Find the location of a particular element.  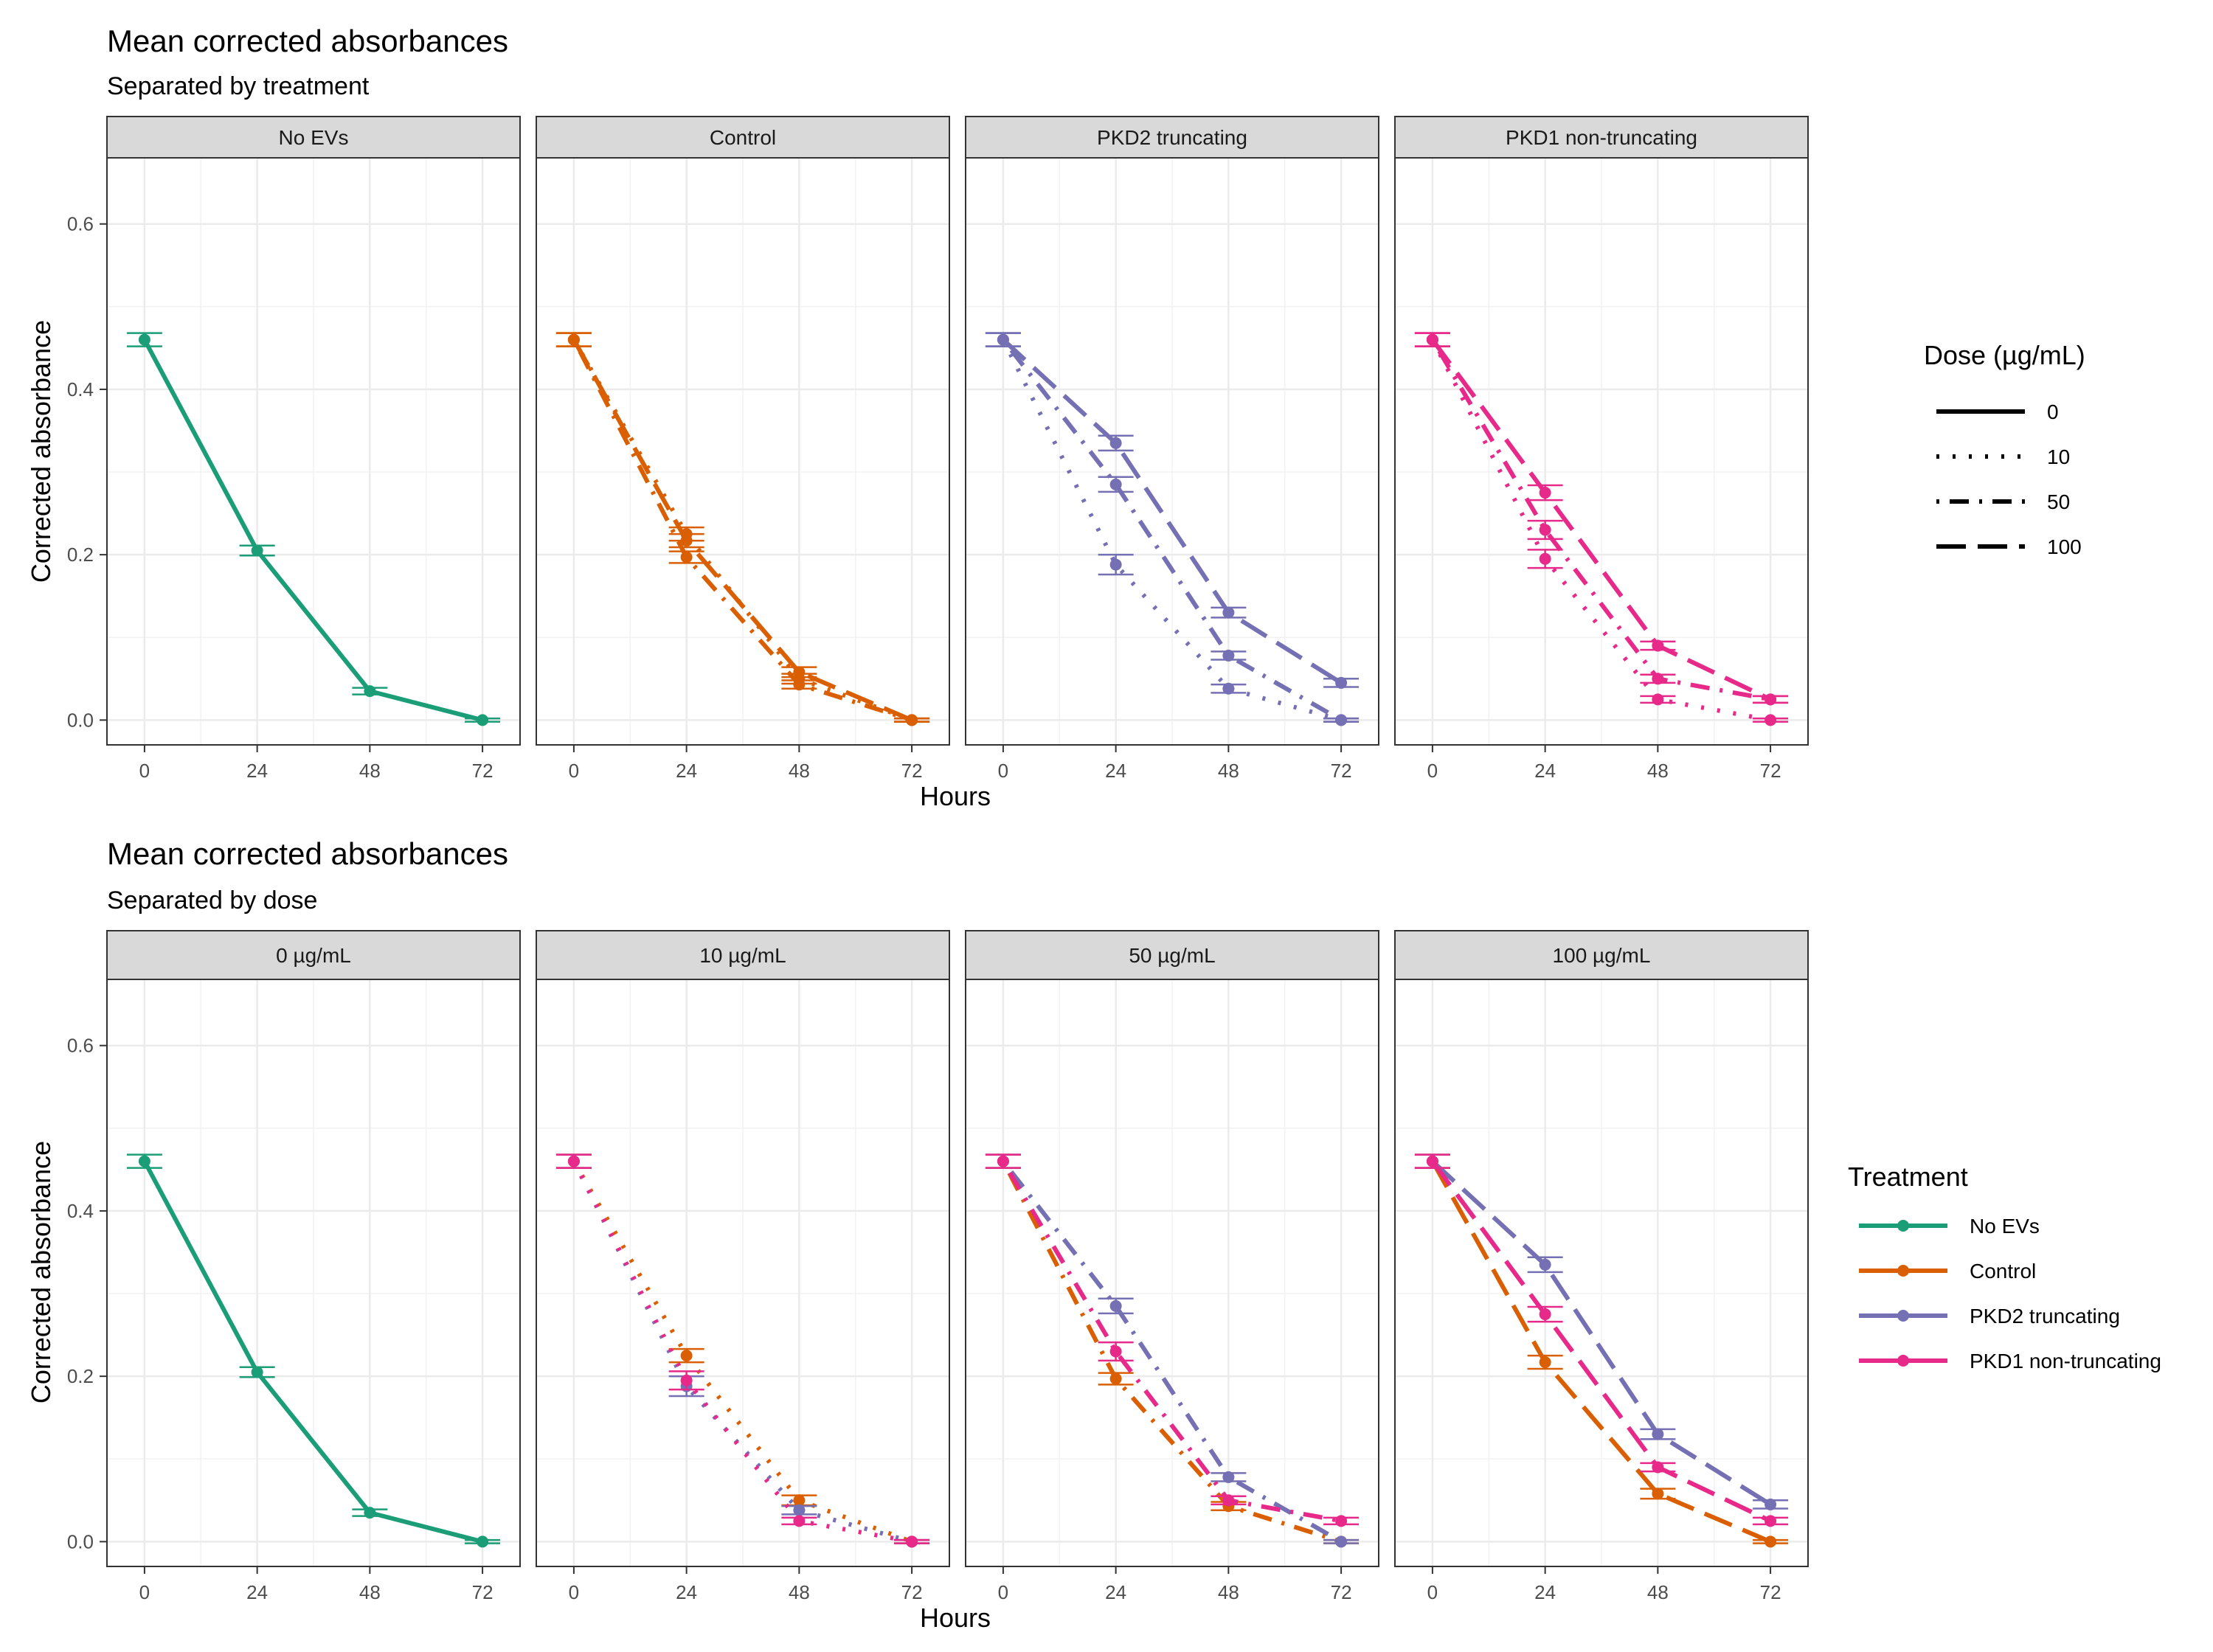

panel-strip-label: No EVs is located at coordinates (314, 137).